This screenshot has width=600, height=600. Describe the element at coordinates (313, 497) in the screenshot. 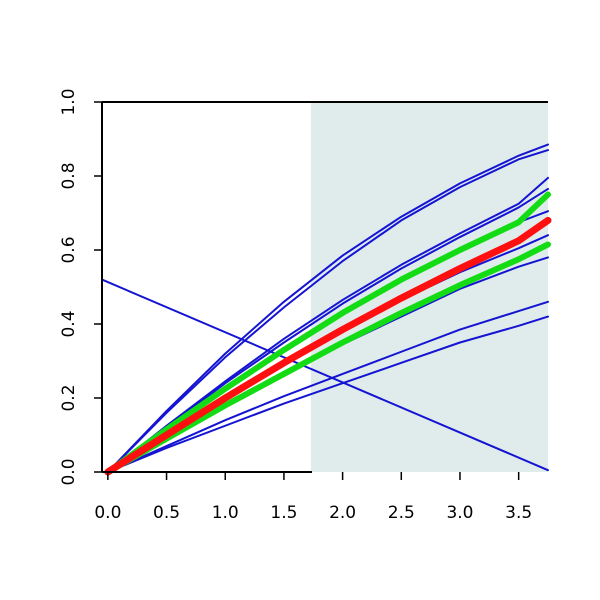

I see `x-axis: 0.0 0.5 1.0 1.5 2.0 2.5 3.0 3.5` at that location.